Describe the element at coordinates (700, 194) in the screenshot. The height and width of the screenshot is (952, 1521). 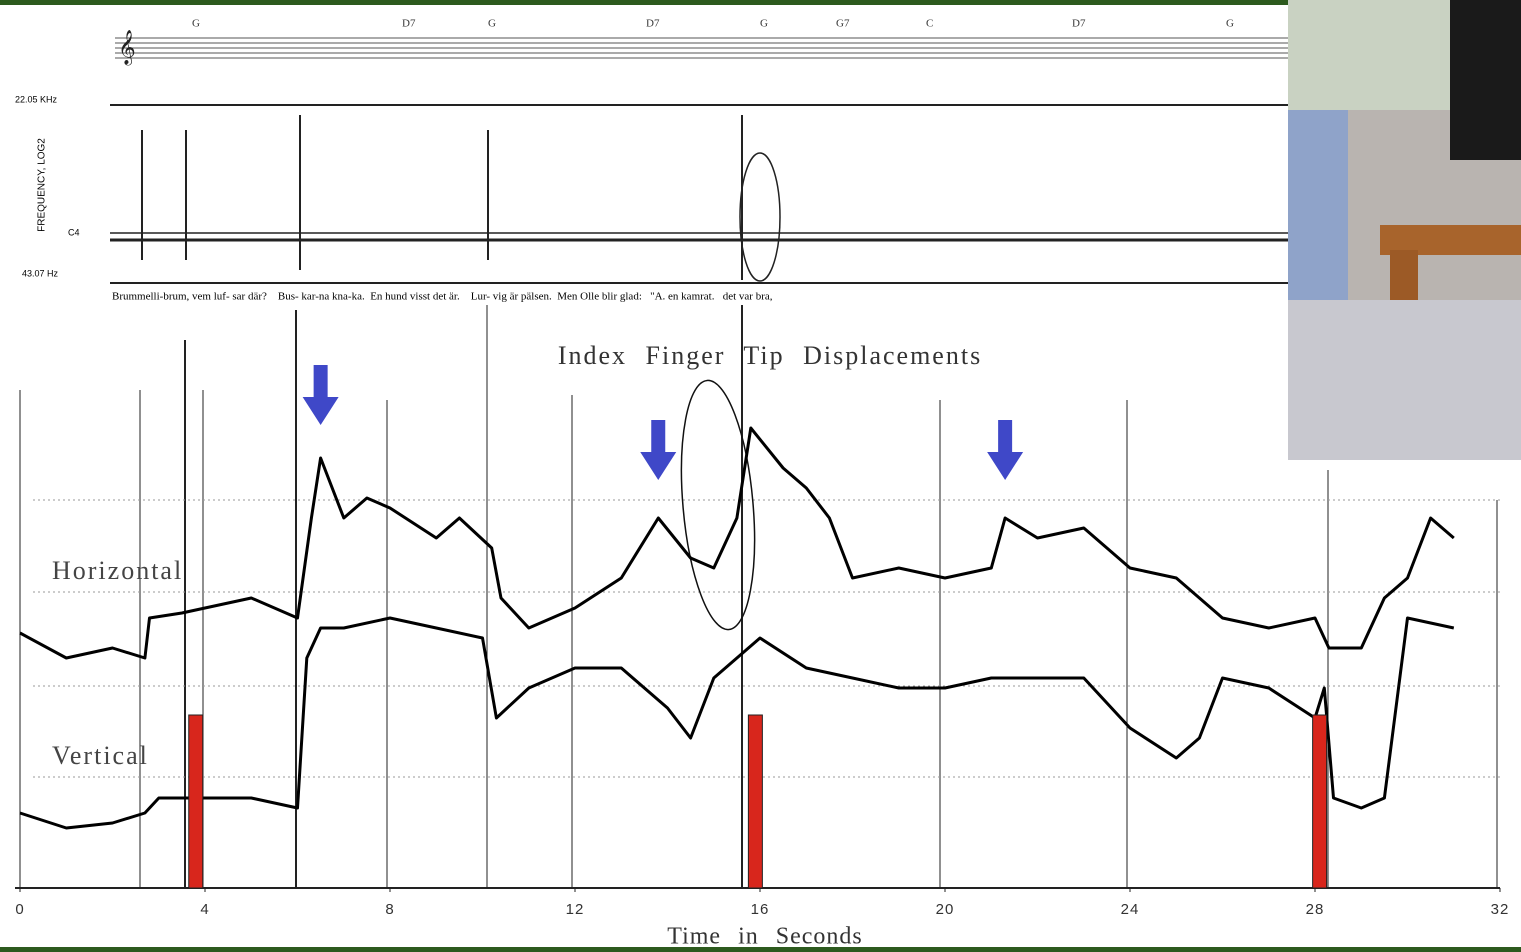
I see `spectrogram` at that location.